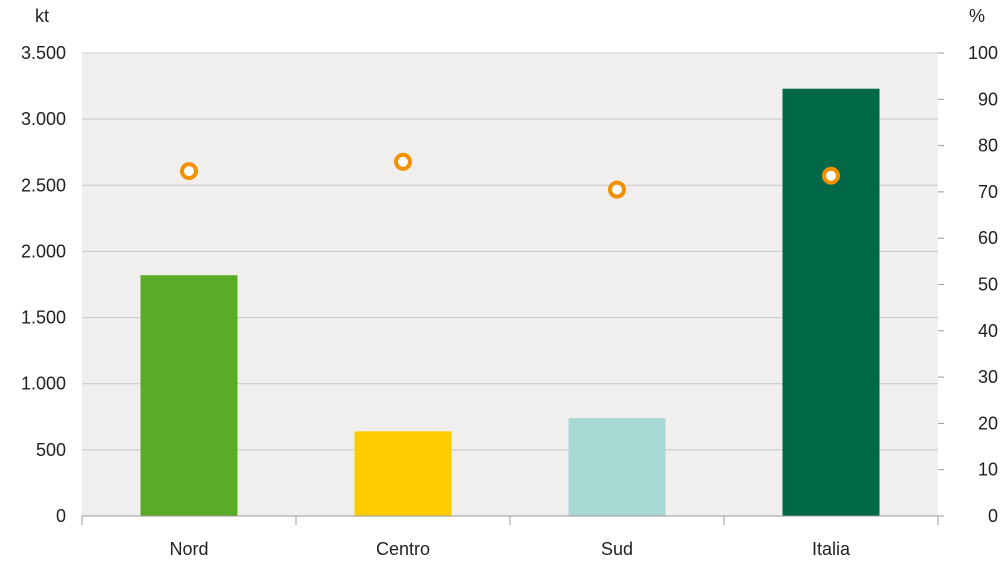 This screenshot has width=1000, height=561. Describe the element at coordinates (403, 549) in the screenshot. I see `category-label: Centro` at that location.